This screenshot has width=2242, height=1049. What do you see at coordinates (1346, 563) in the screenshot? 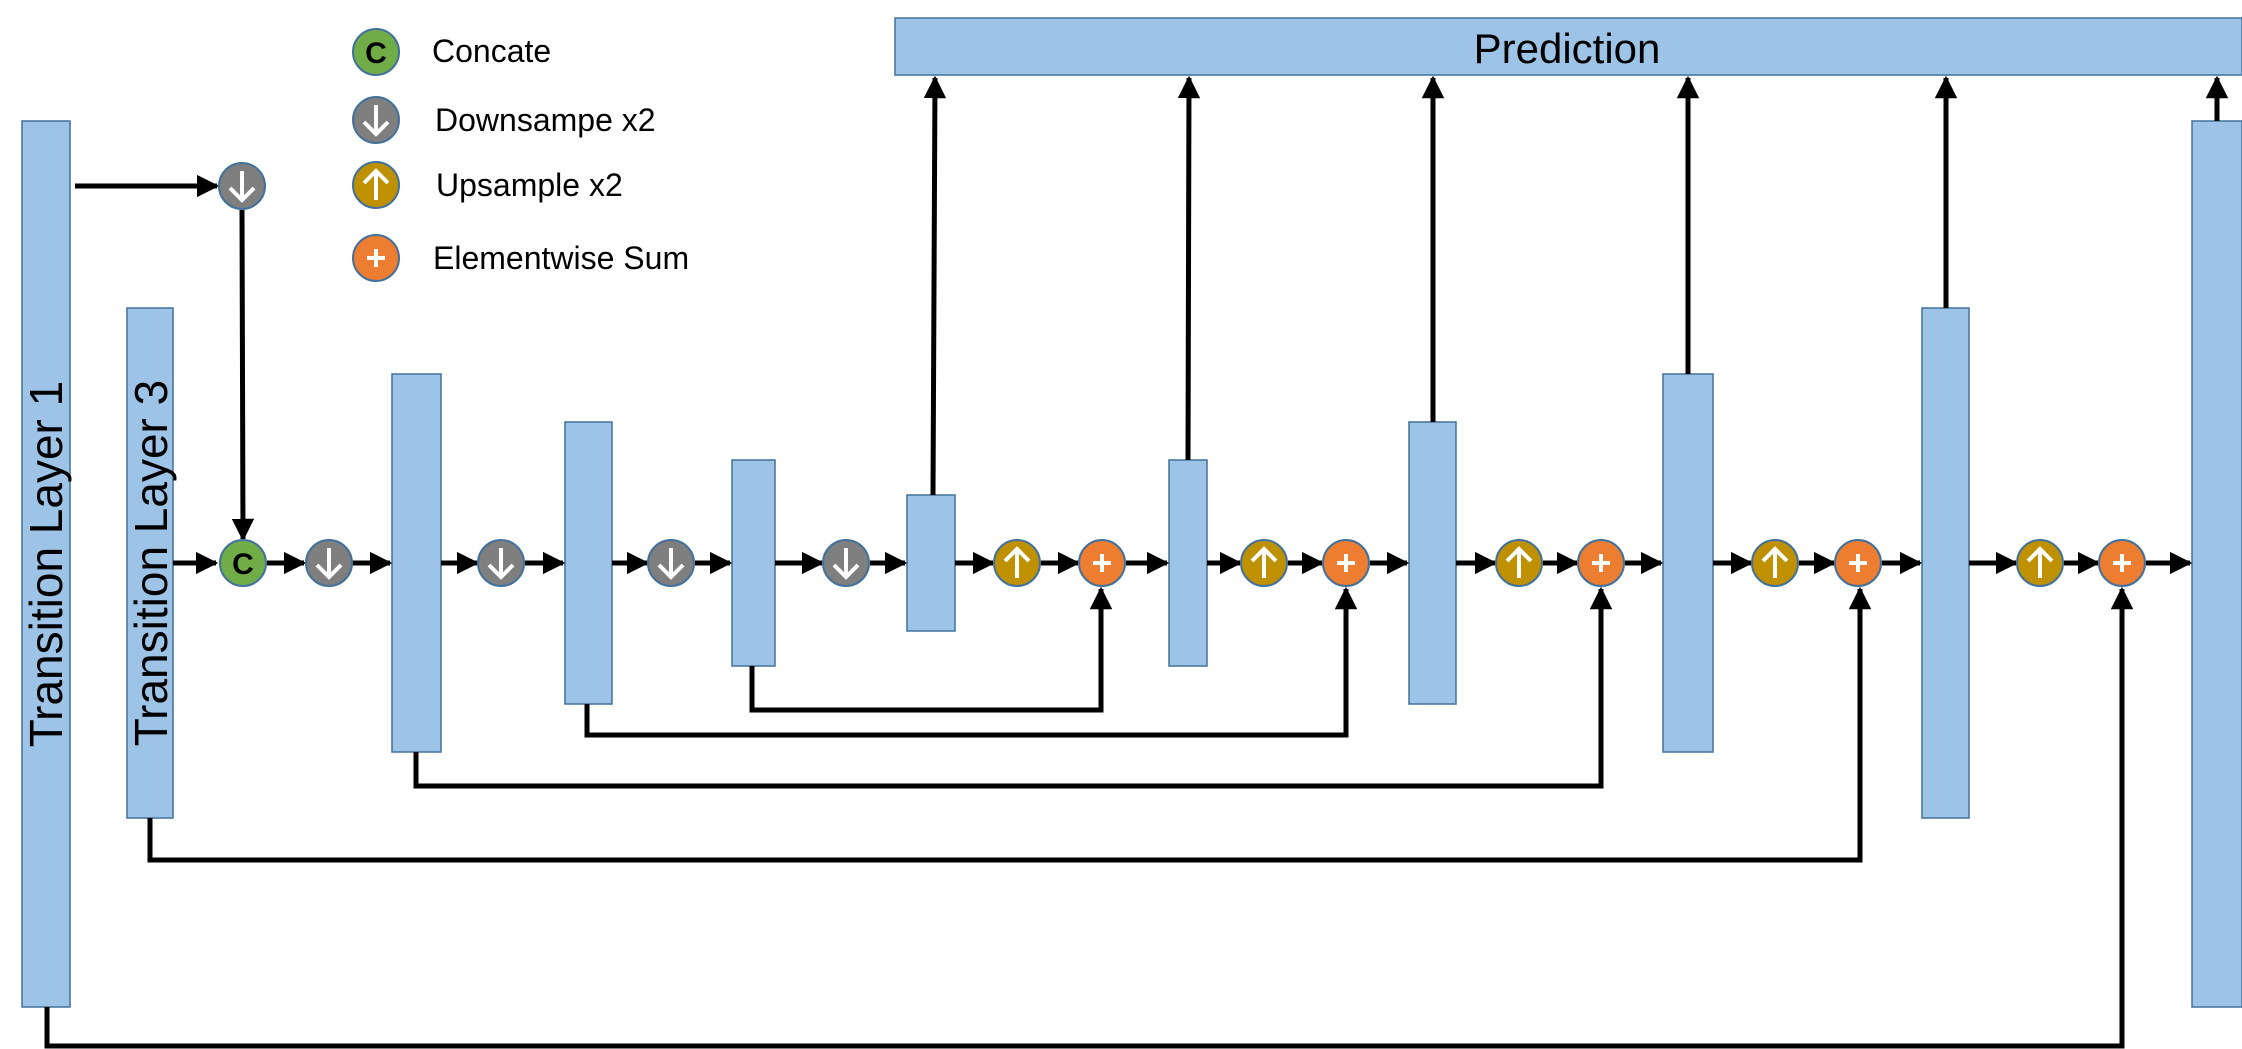
I see `sum-node-2-icon` at bounding box center [1346, 563].